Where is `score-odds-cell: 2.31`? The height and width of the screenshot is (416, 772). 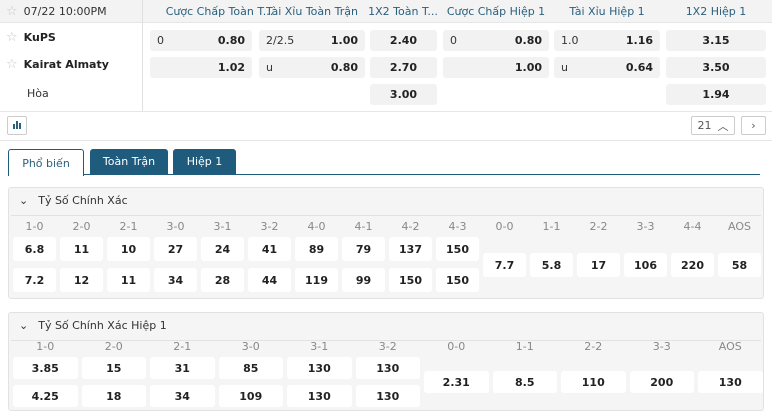 score-odds-cell: 2.31 is located at coordinates (456, 382).